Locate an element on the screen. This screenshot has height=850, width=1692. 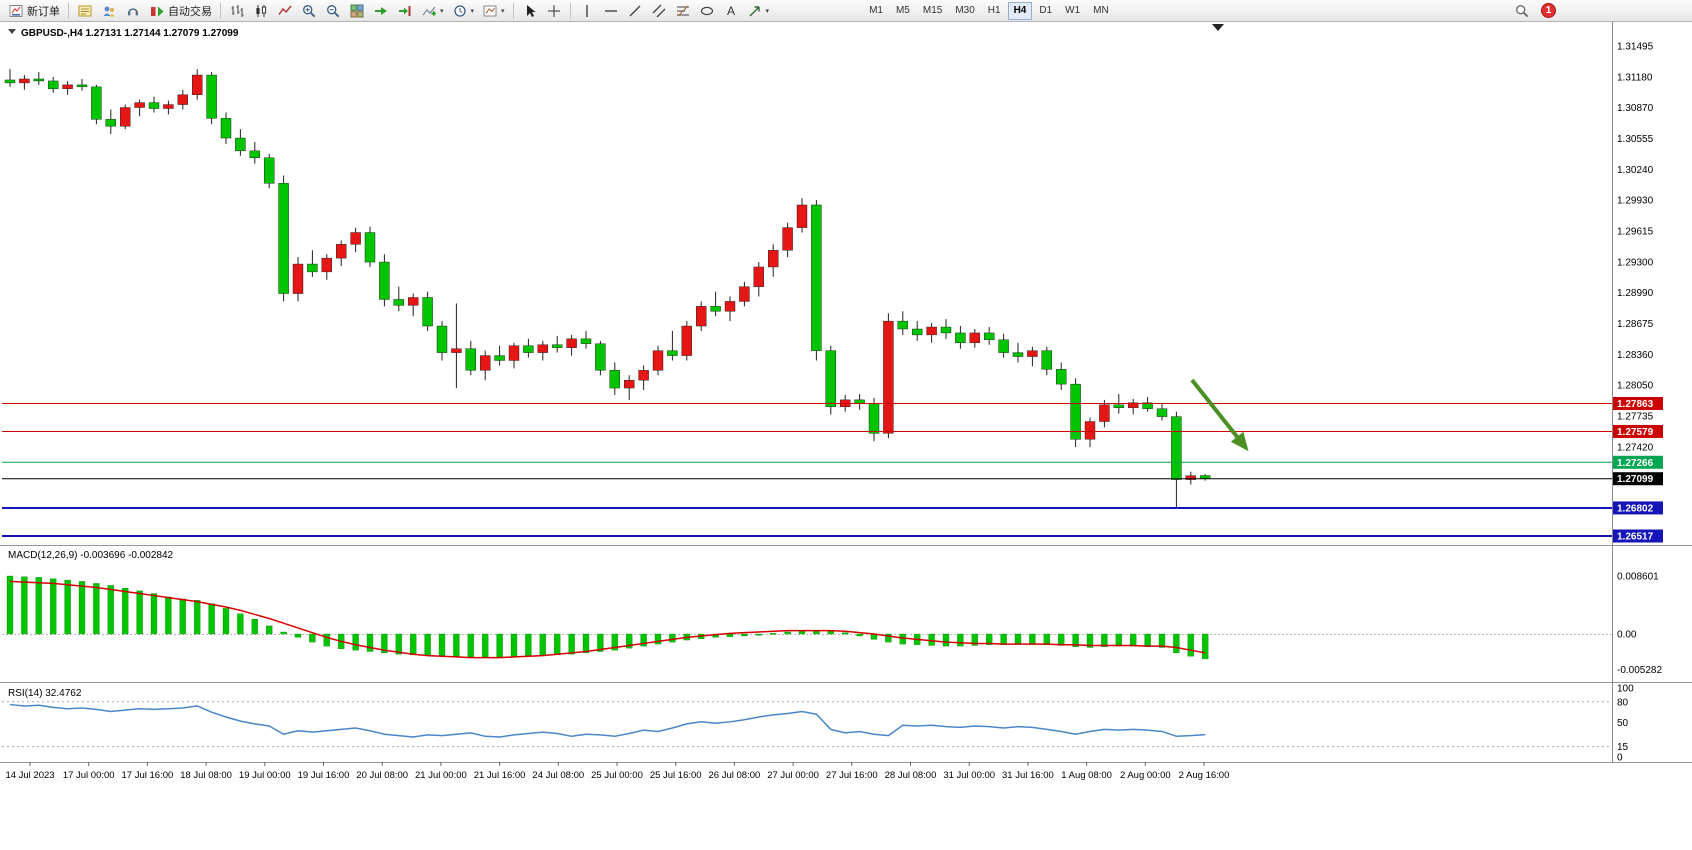
rsi-label: RSI(14) 32.4762 is located at coordinates (45, 693).